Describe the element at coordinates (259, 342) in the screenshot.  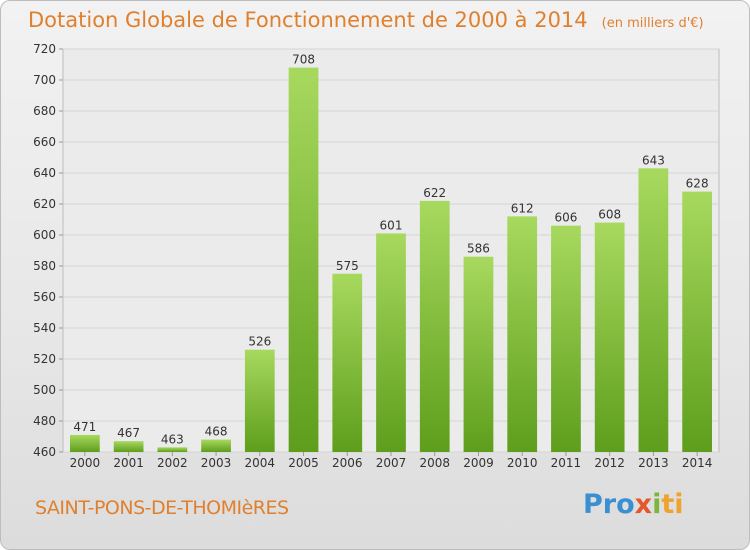
I see `bar-value-label: 526` at that location.